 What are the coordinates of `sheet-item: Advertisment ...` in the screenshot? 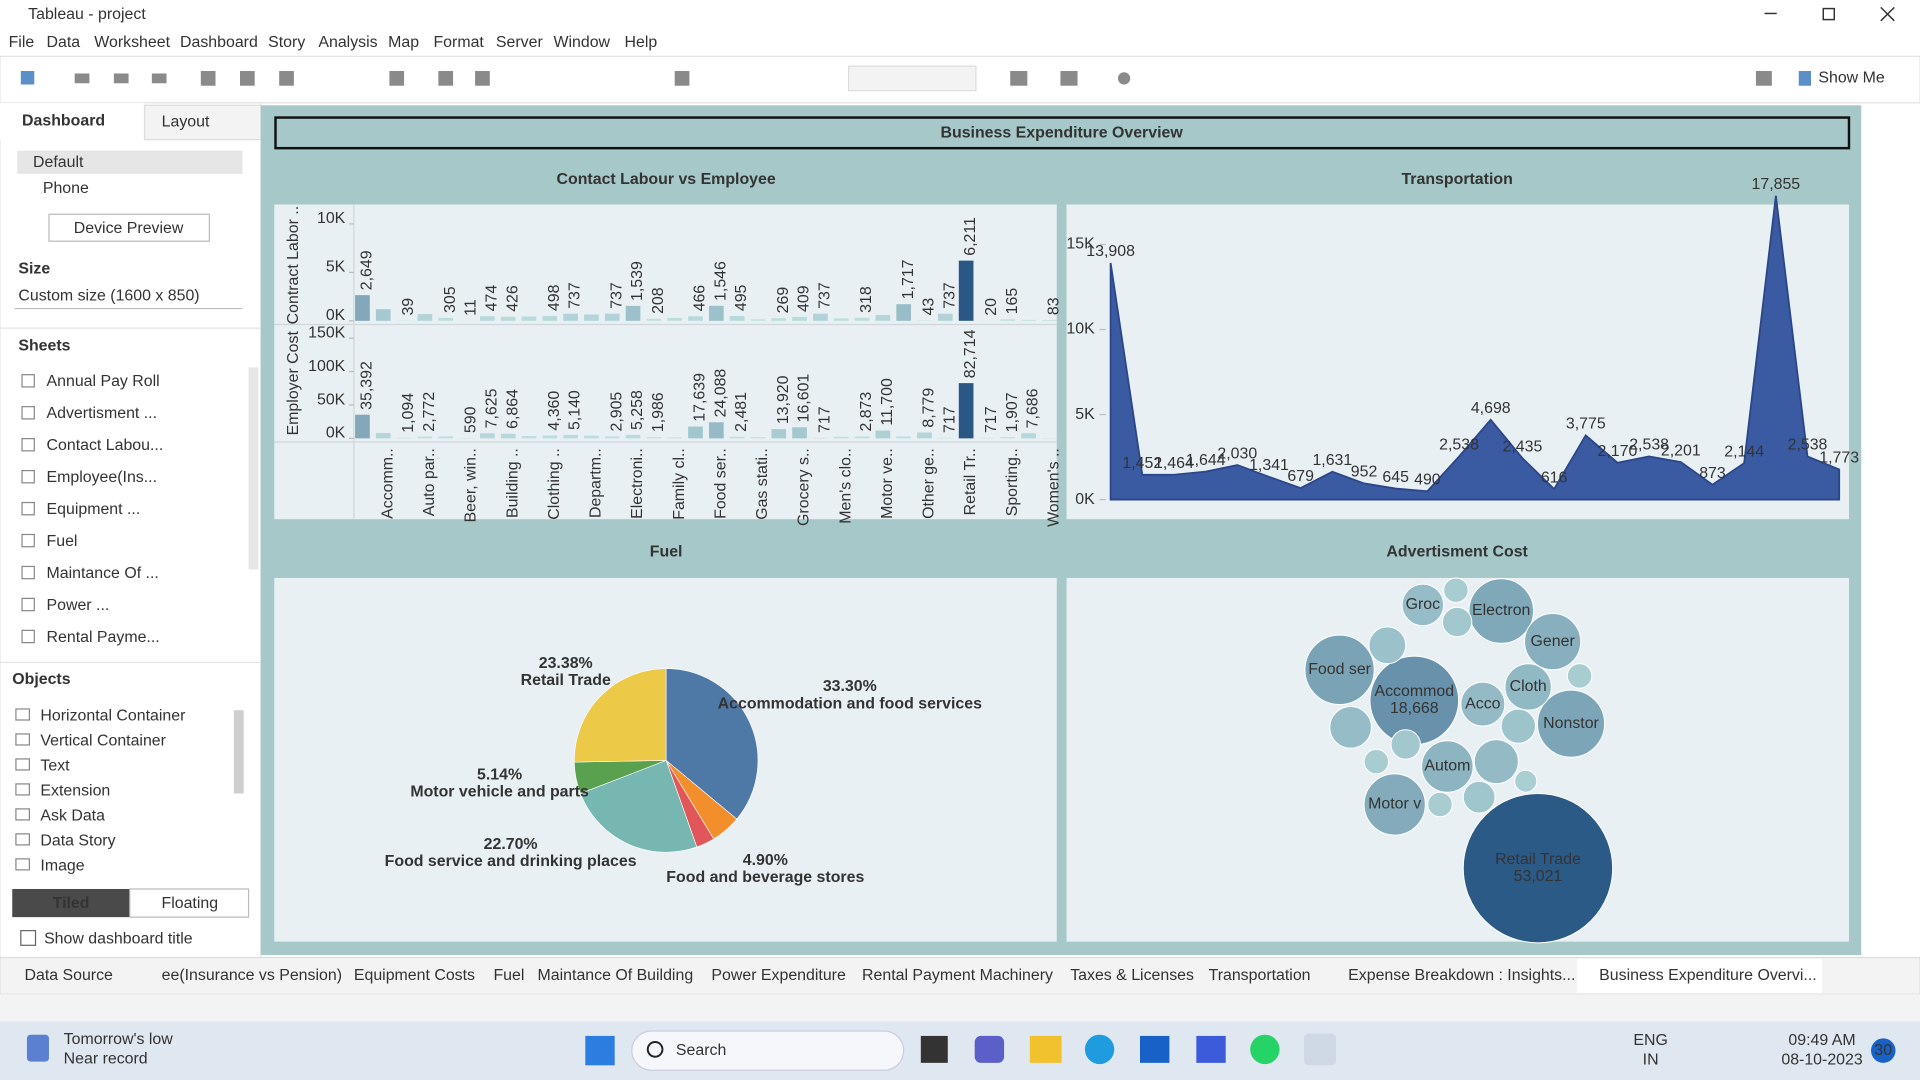 It's located at (102, 413).